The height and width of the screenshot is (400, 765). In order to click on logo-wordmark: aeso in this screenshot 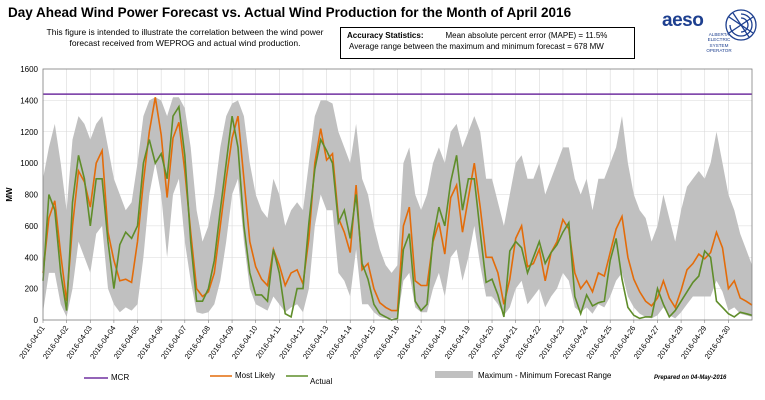, I will do `click(683, 20)`.